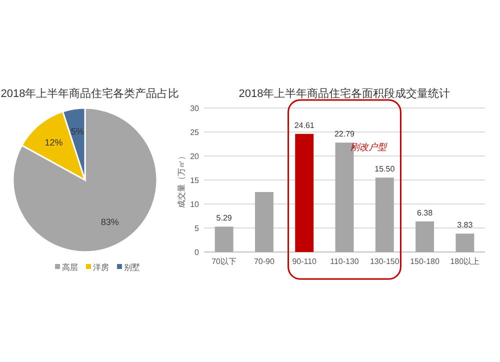 This screenshot has height=362, width=500. Describe the element at coordinates (109, 222) in the screenshot. I see `data-label: 83%` at that location.